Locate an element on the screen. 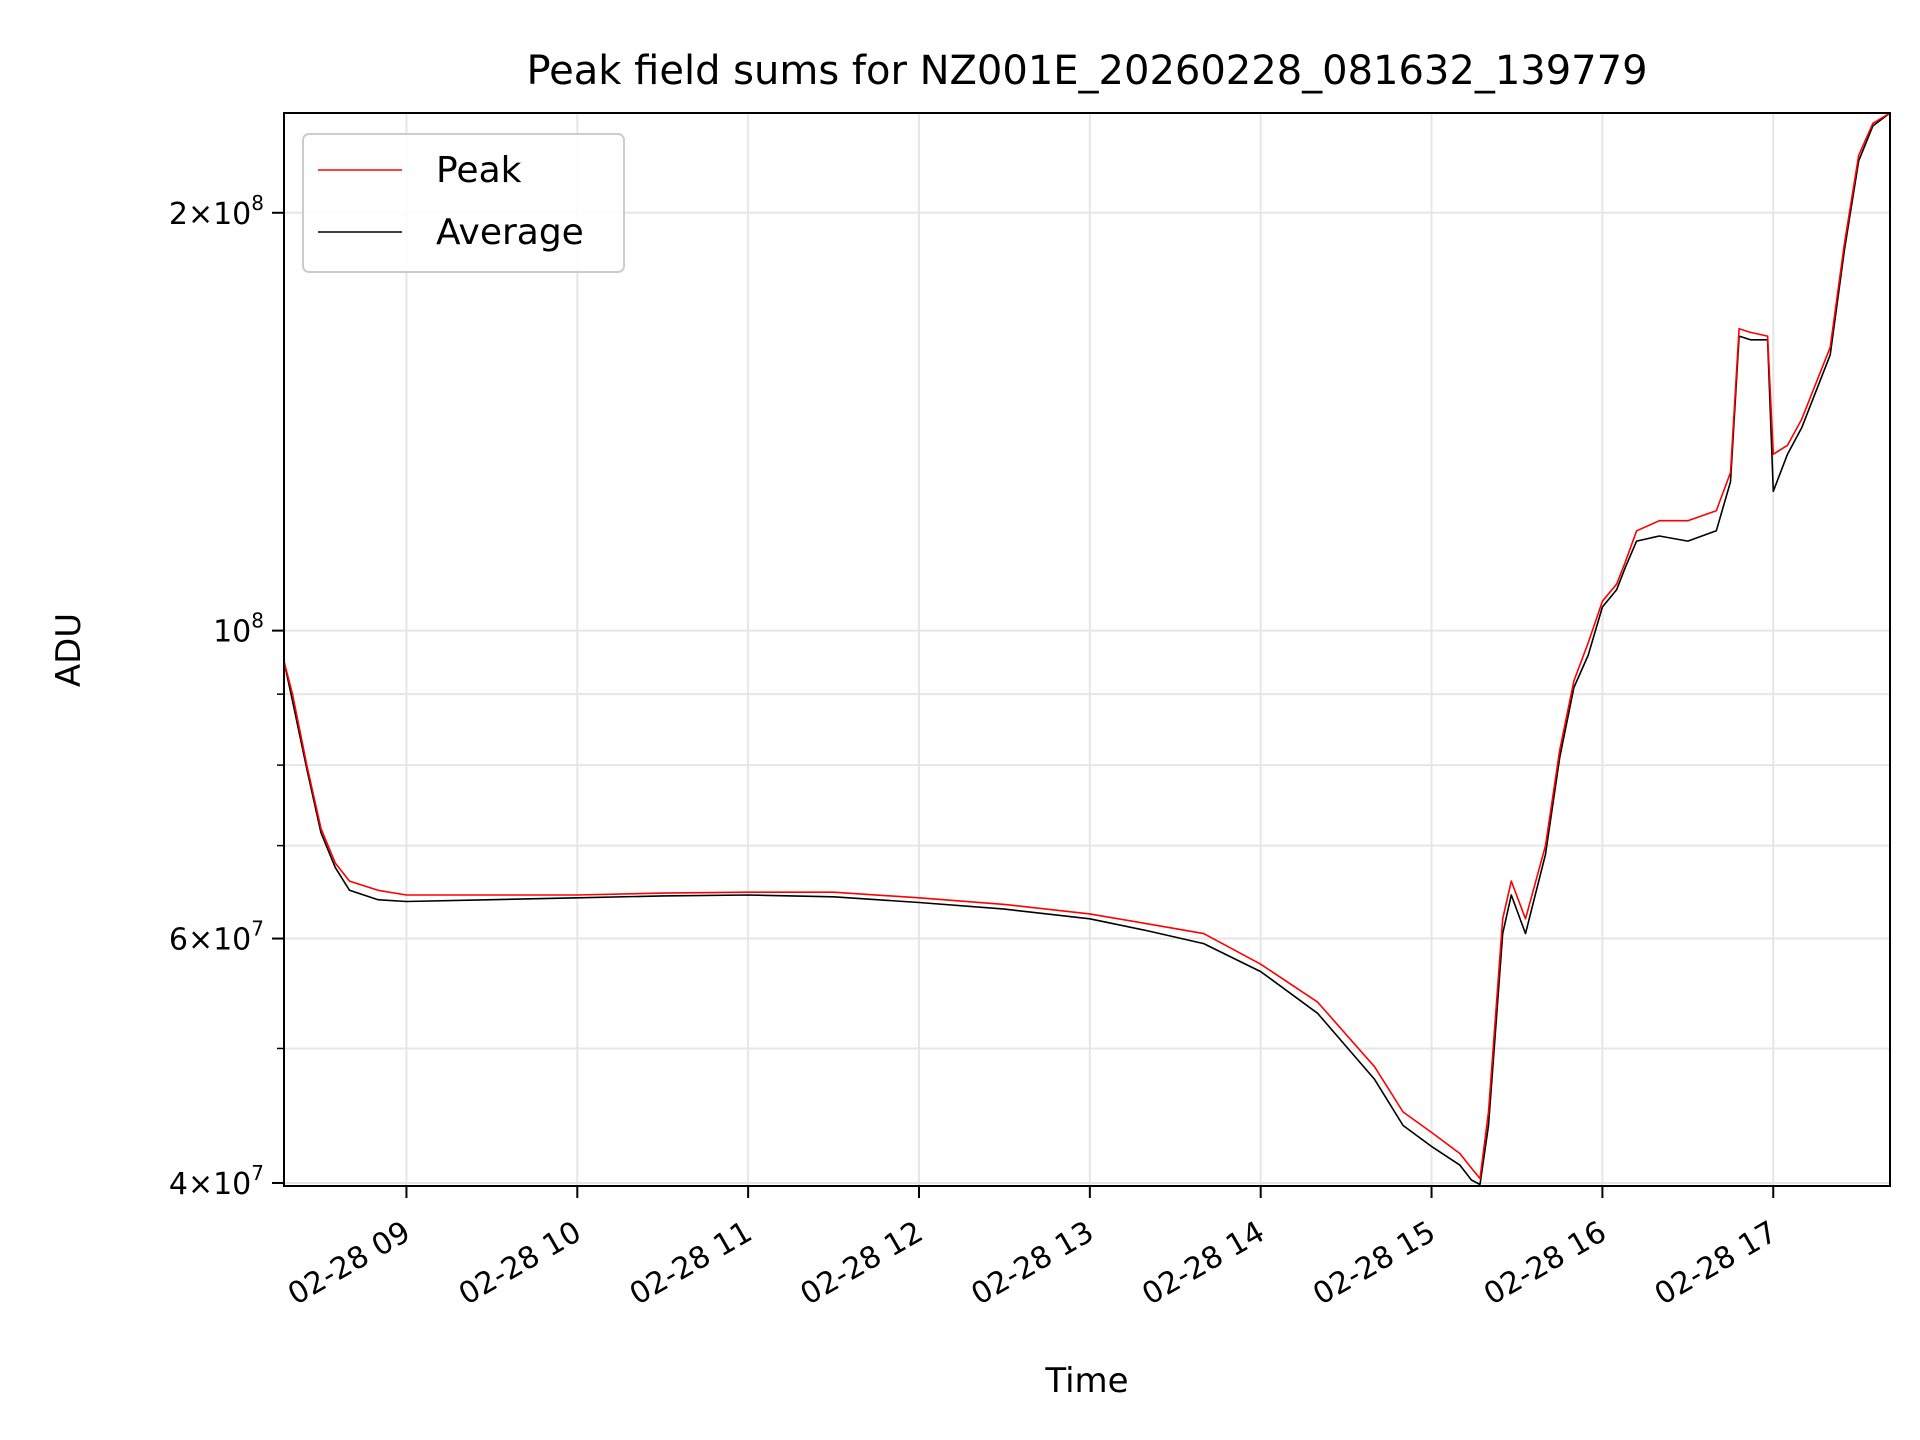 This screenshot has width=1920, height=1440. legend-label-average: Average is located at coordinates (510, 232).